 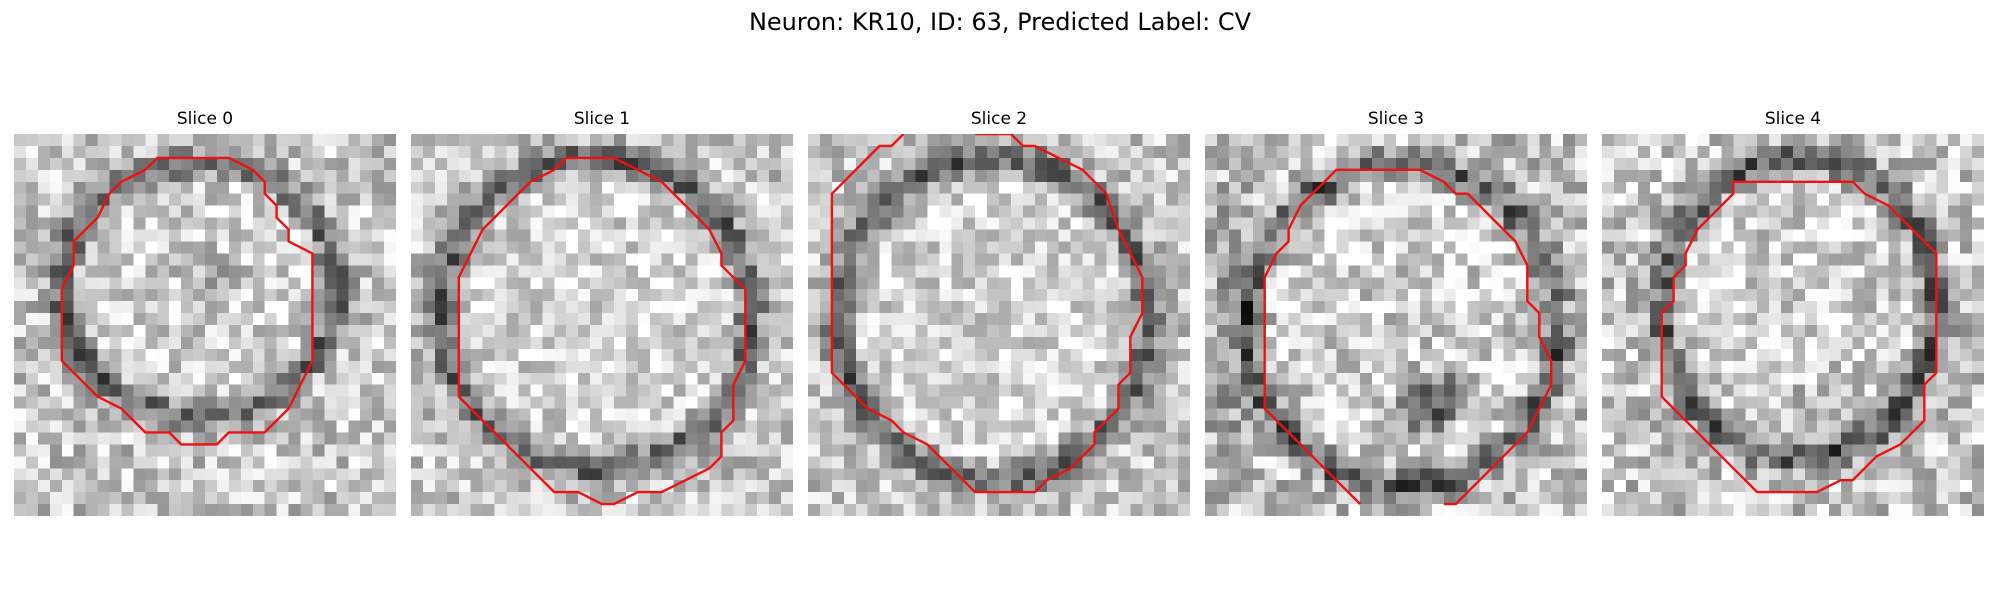 I want to click on slice-title-2: Slice 2, so click(x=999, y=119).